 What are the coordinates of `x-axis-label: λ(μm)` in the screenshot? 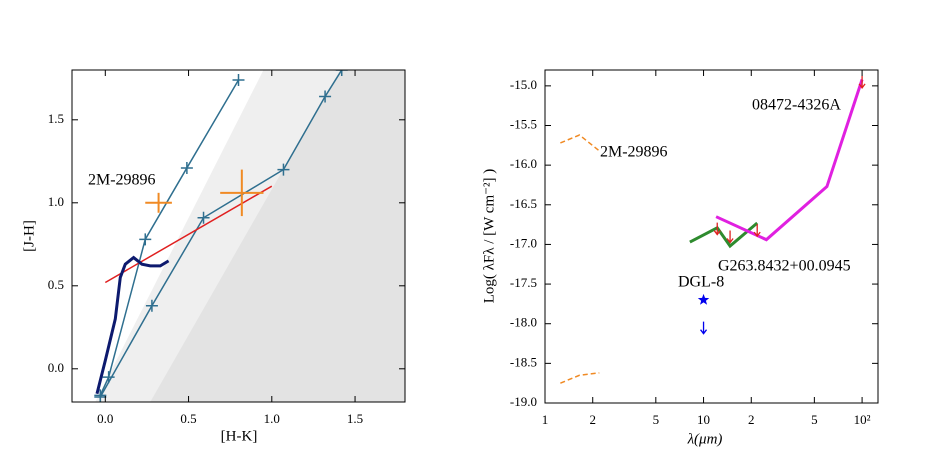 It's located at (705, 439).